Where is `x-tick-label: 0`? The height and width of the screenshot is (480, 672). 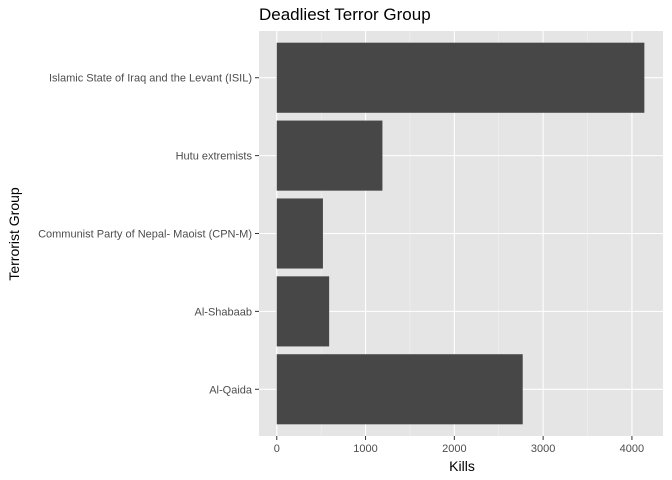 x-tick-label: 0 is located at coordinates (277, 449).